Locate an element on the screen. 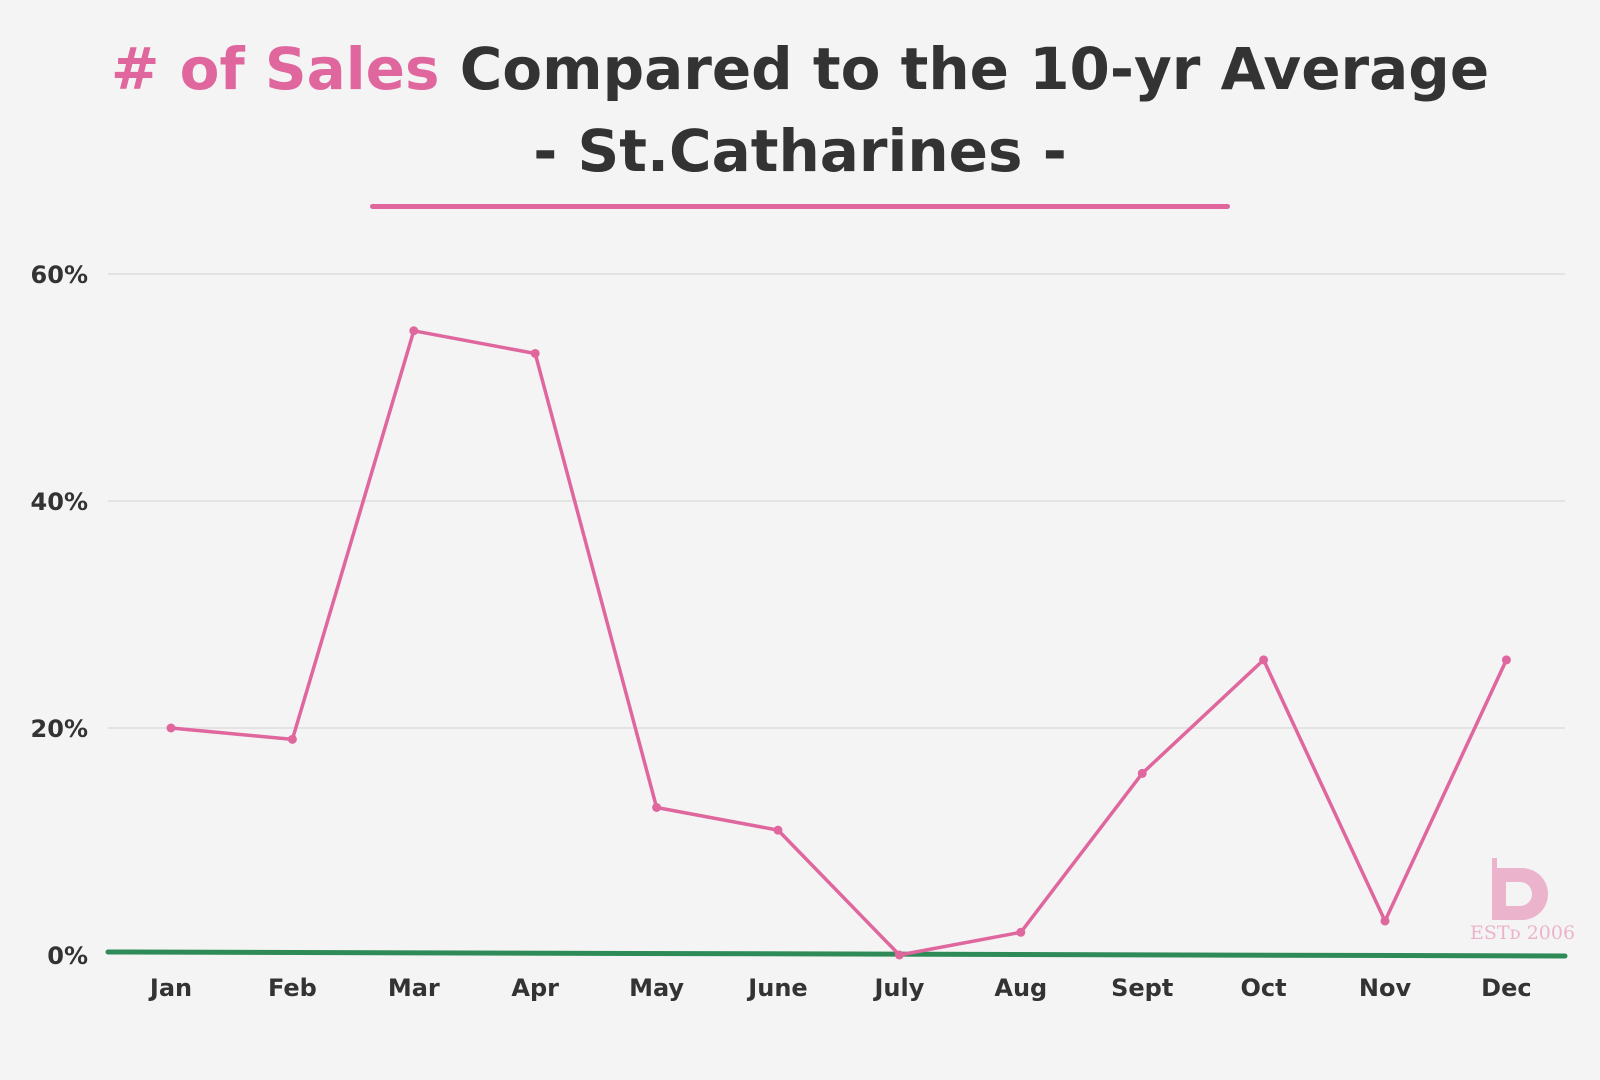 Image resolution: width=1600 pixels, height=1080 pixels. baseline-line is located at coordinates (836, 954).